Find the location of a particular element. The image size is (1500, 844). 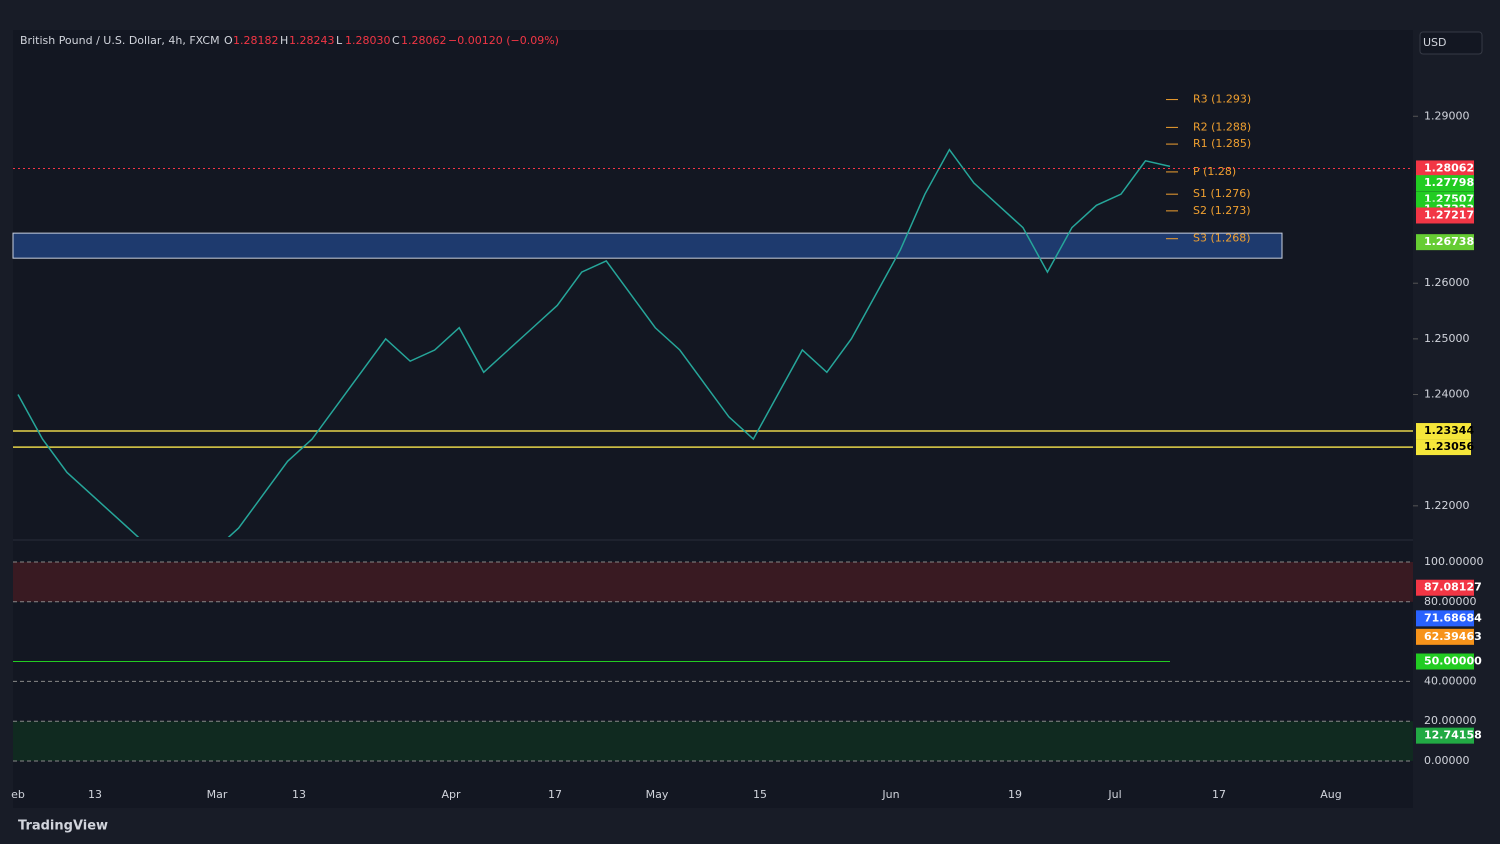

x-label: eb is located at coordinates (18, 794).